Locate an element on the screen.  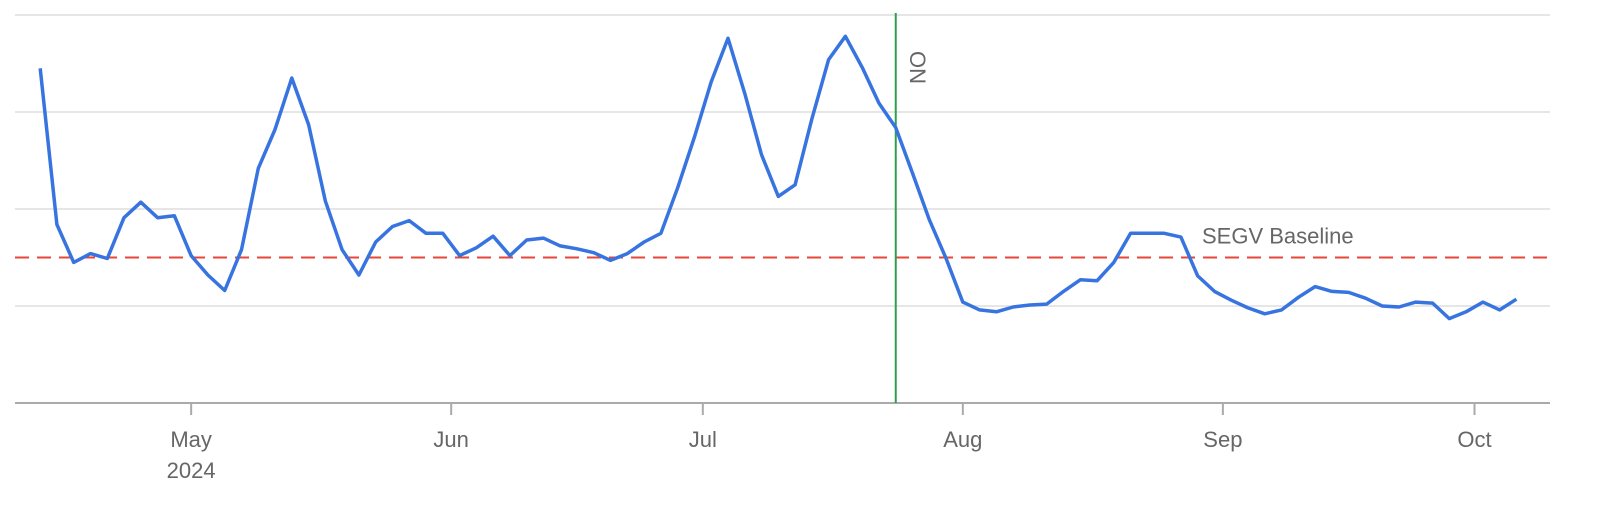
x-tick-label: Jul is located at coordinates (703, 439).